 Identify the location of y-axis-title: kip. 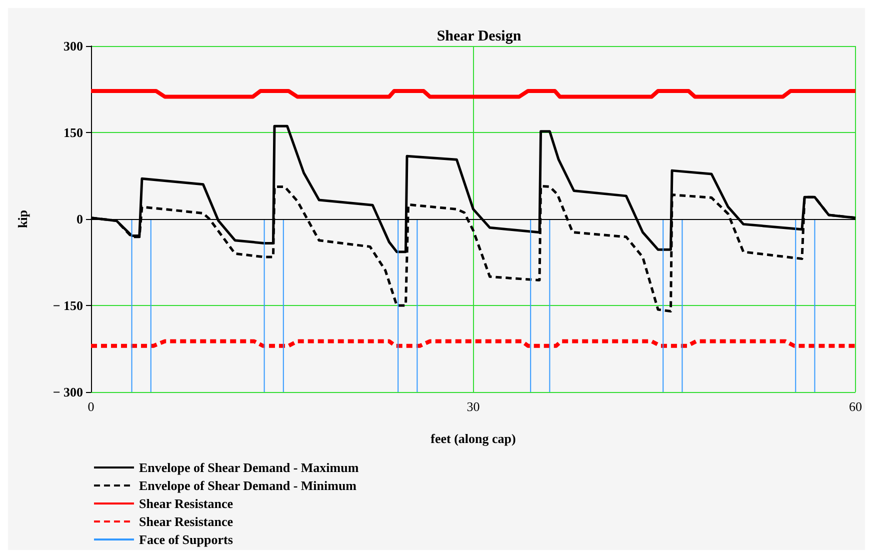
(22, 219).